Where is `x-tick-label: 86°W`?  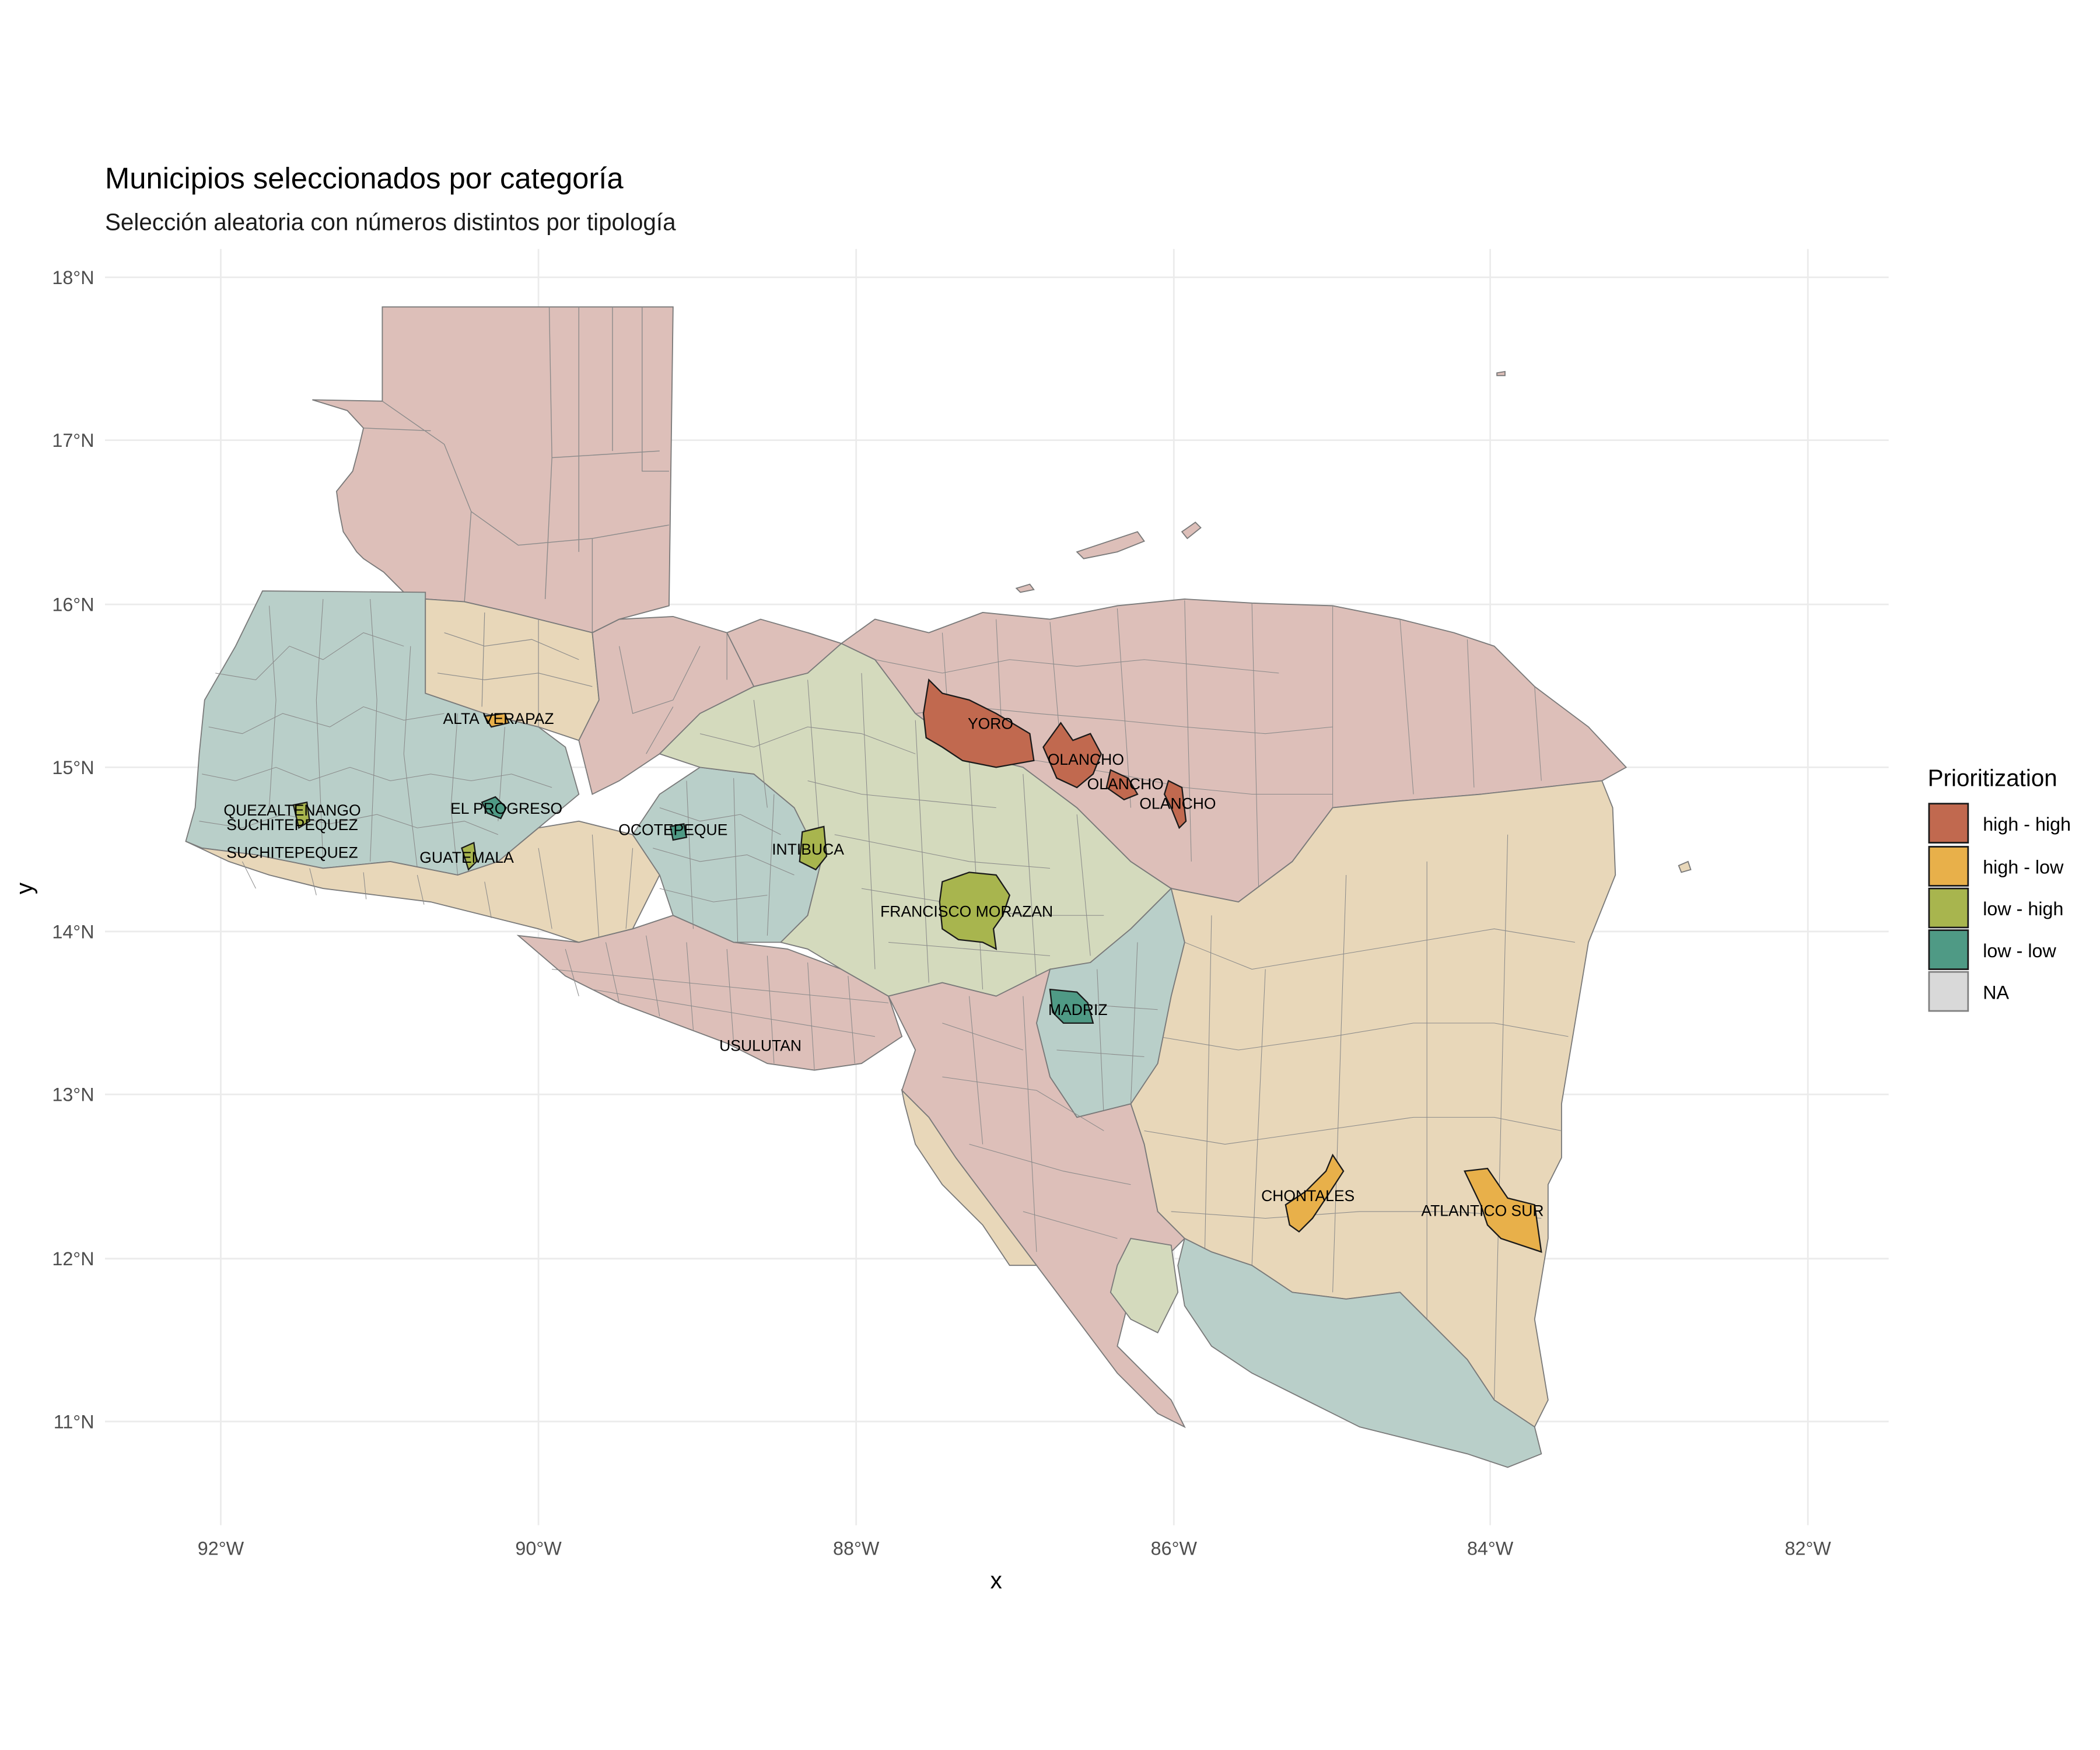 x-tick-label: 86°W is located at coordinates (1174, 1548).